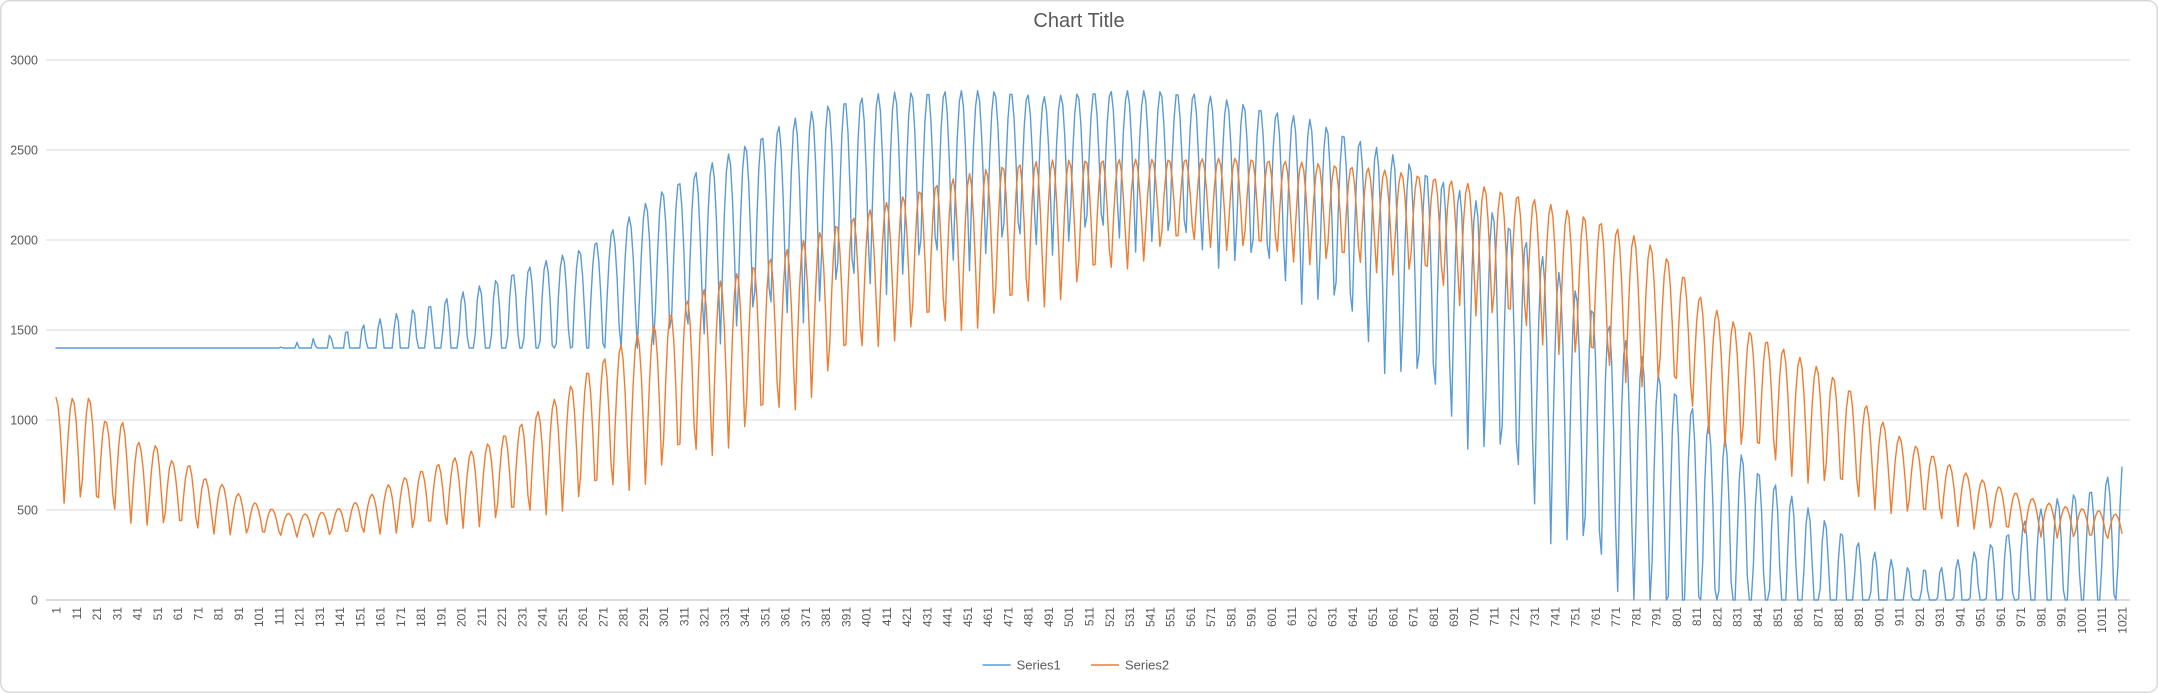 This screenshot has height=693, width=2158. I want to click on x-axis-tick-label: 921, so click(1920, 617).